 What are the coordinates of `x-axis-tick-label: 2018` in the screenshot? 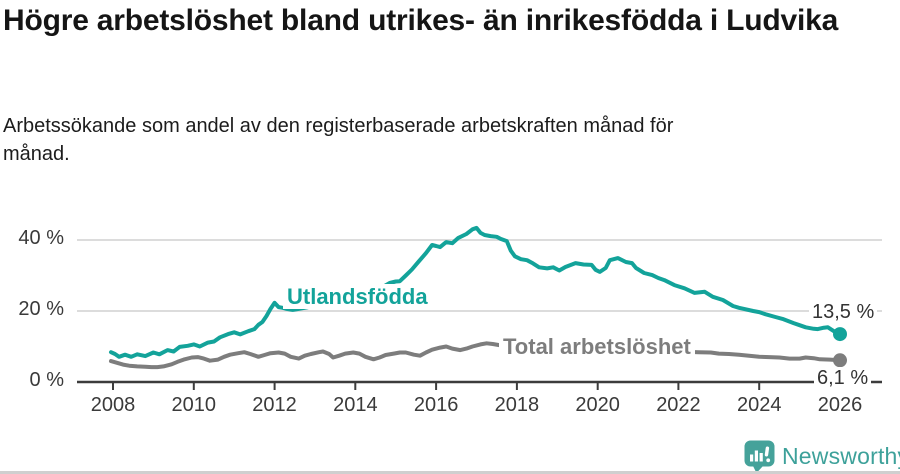 It's located at (517, 405).